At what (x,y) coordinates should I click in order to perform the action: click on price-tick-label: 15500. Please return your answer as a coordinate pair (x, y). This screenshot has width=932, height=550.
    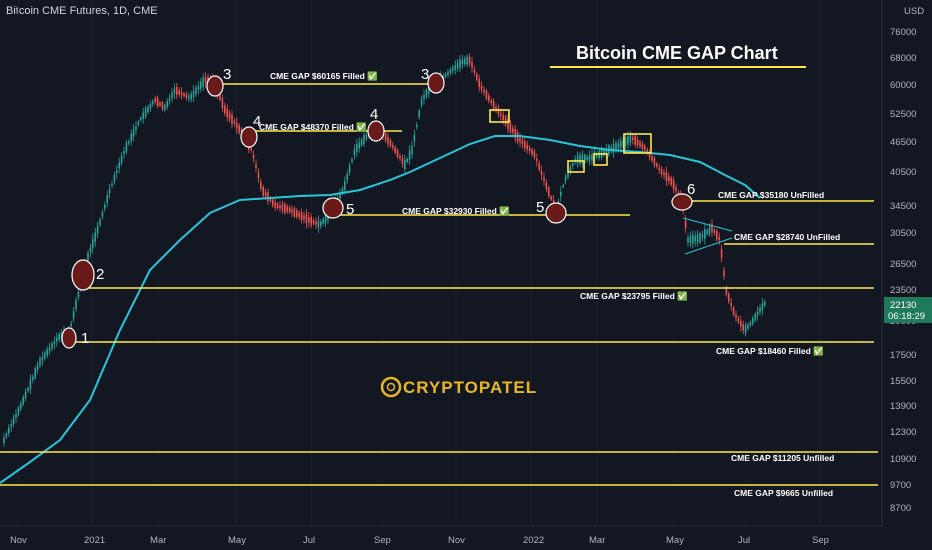
    Looking at the image, I should click on (903, 381).